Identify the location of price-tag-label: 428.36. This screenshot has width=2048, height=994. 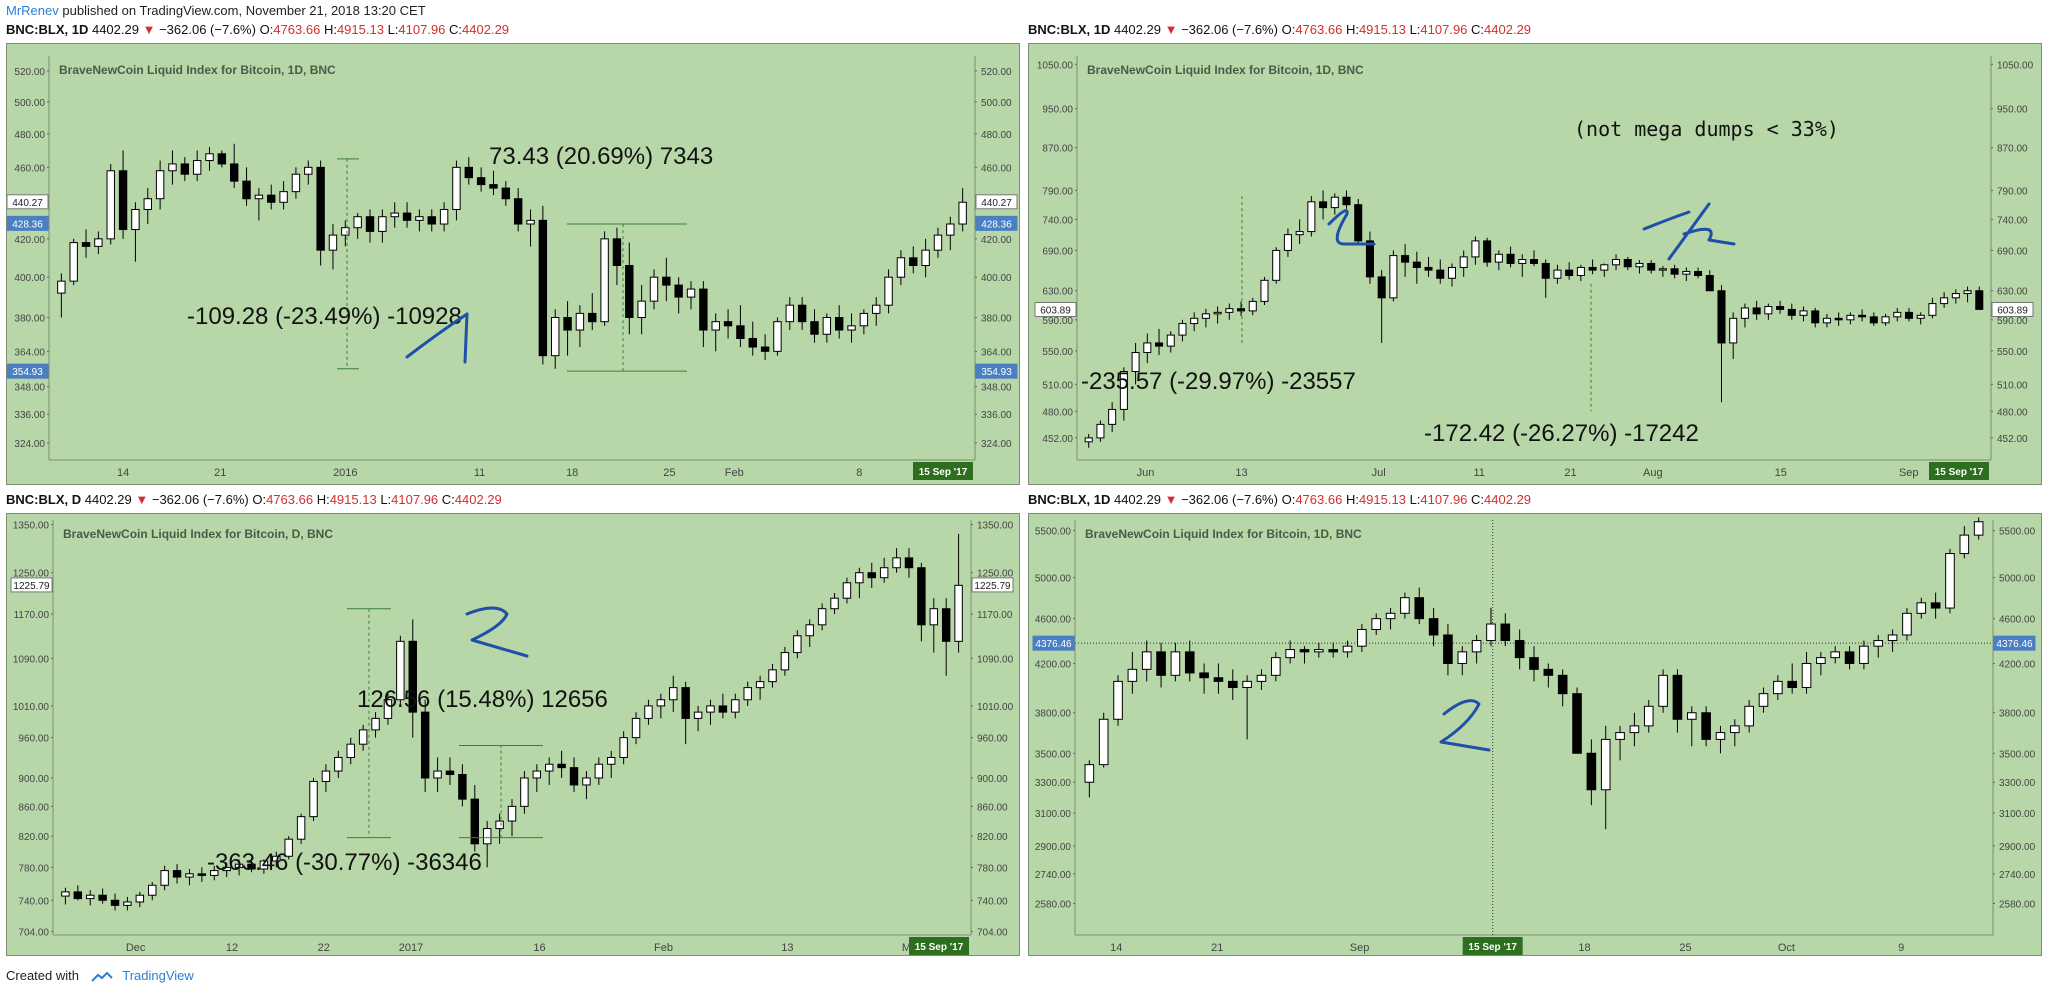
(996, 224).